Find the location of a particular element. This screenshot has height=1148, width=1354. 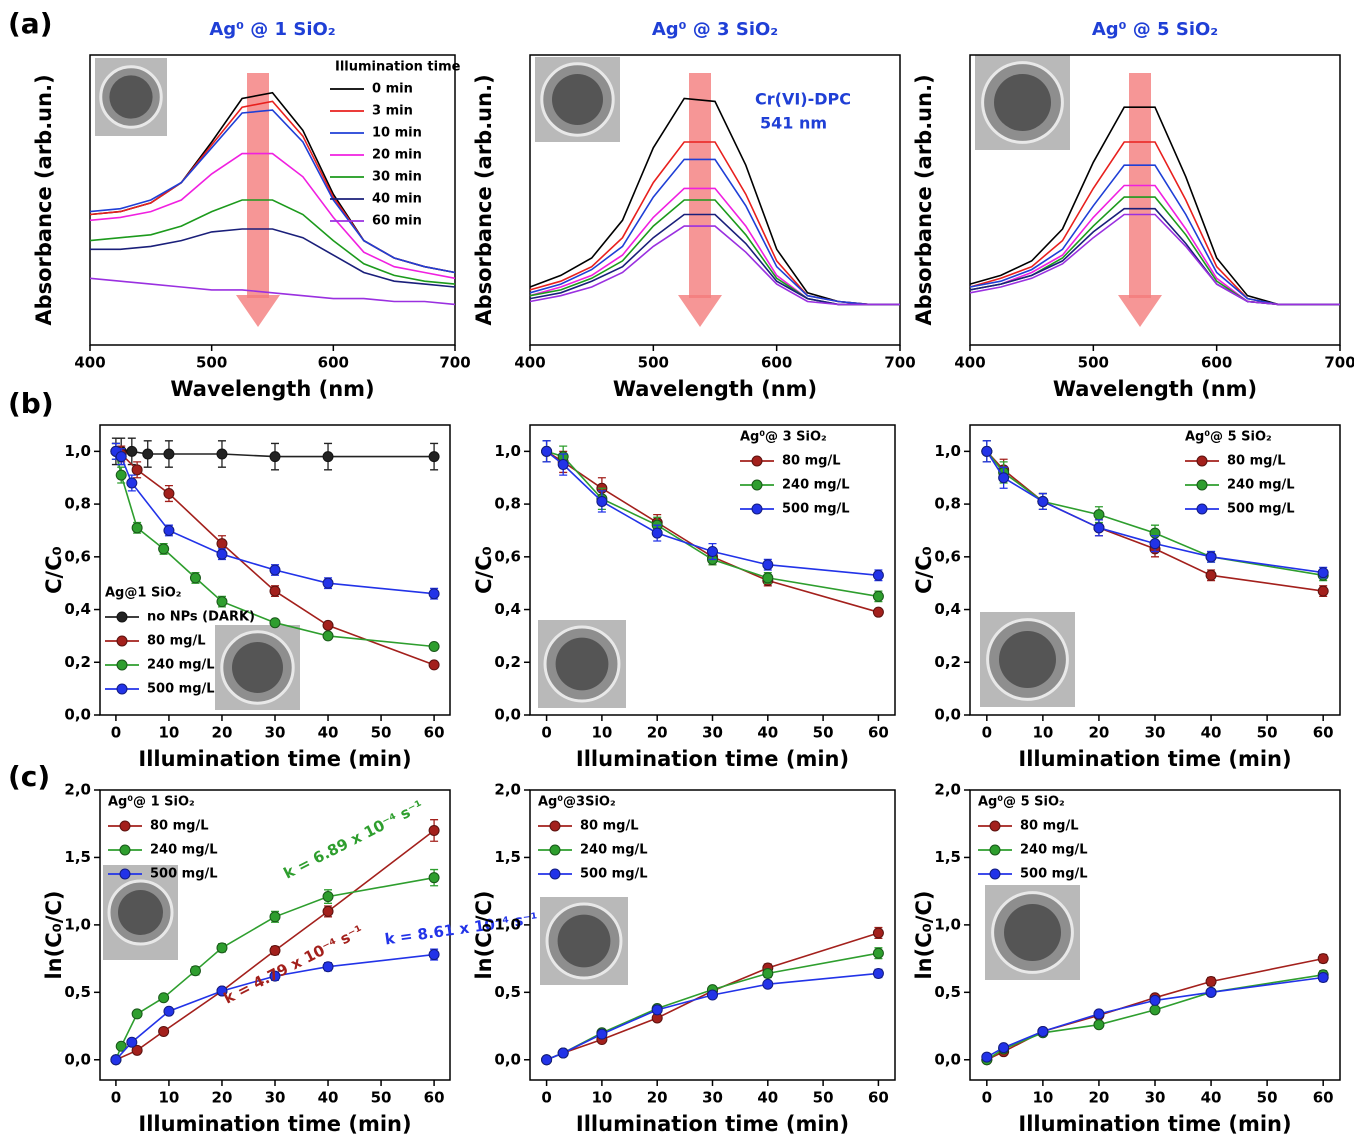

x-tick-label: 400 is located at coordinates (89, 363).